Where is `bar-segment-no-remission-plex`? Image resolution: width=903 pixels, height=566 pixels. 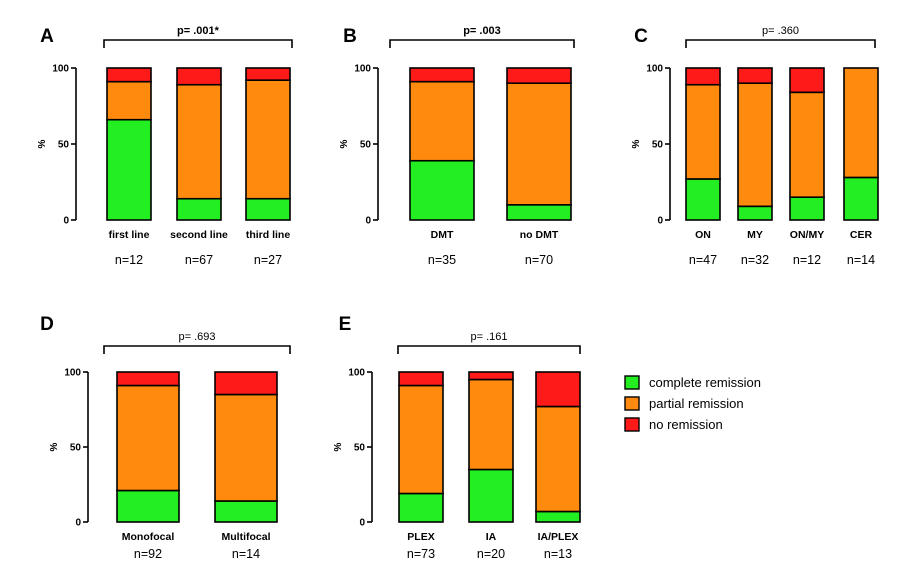 bar-segment-no-remission-plex is located at coordinates (421, 379).